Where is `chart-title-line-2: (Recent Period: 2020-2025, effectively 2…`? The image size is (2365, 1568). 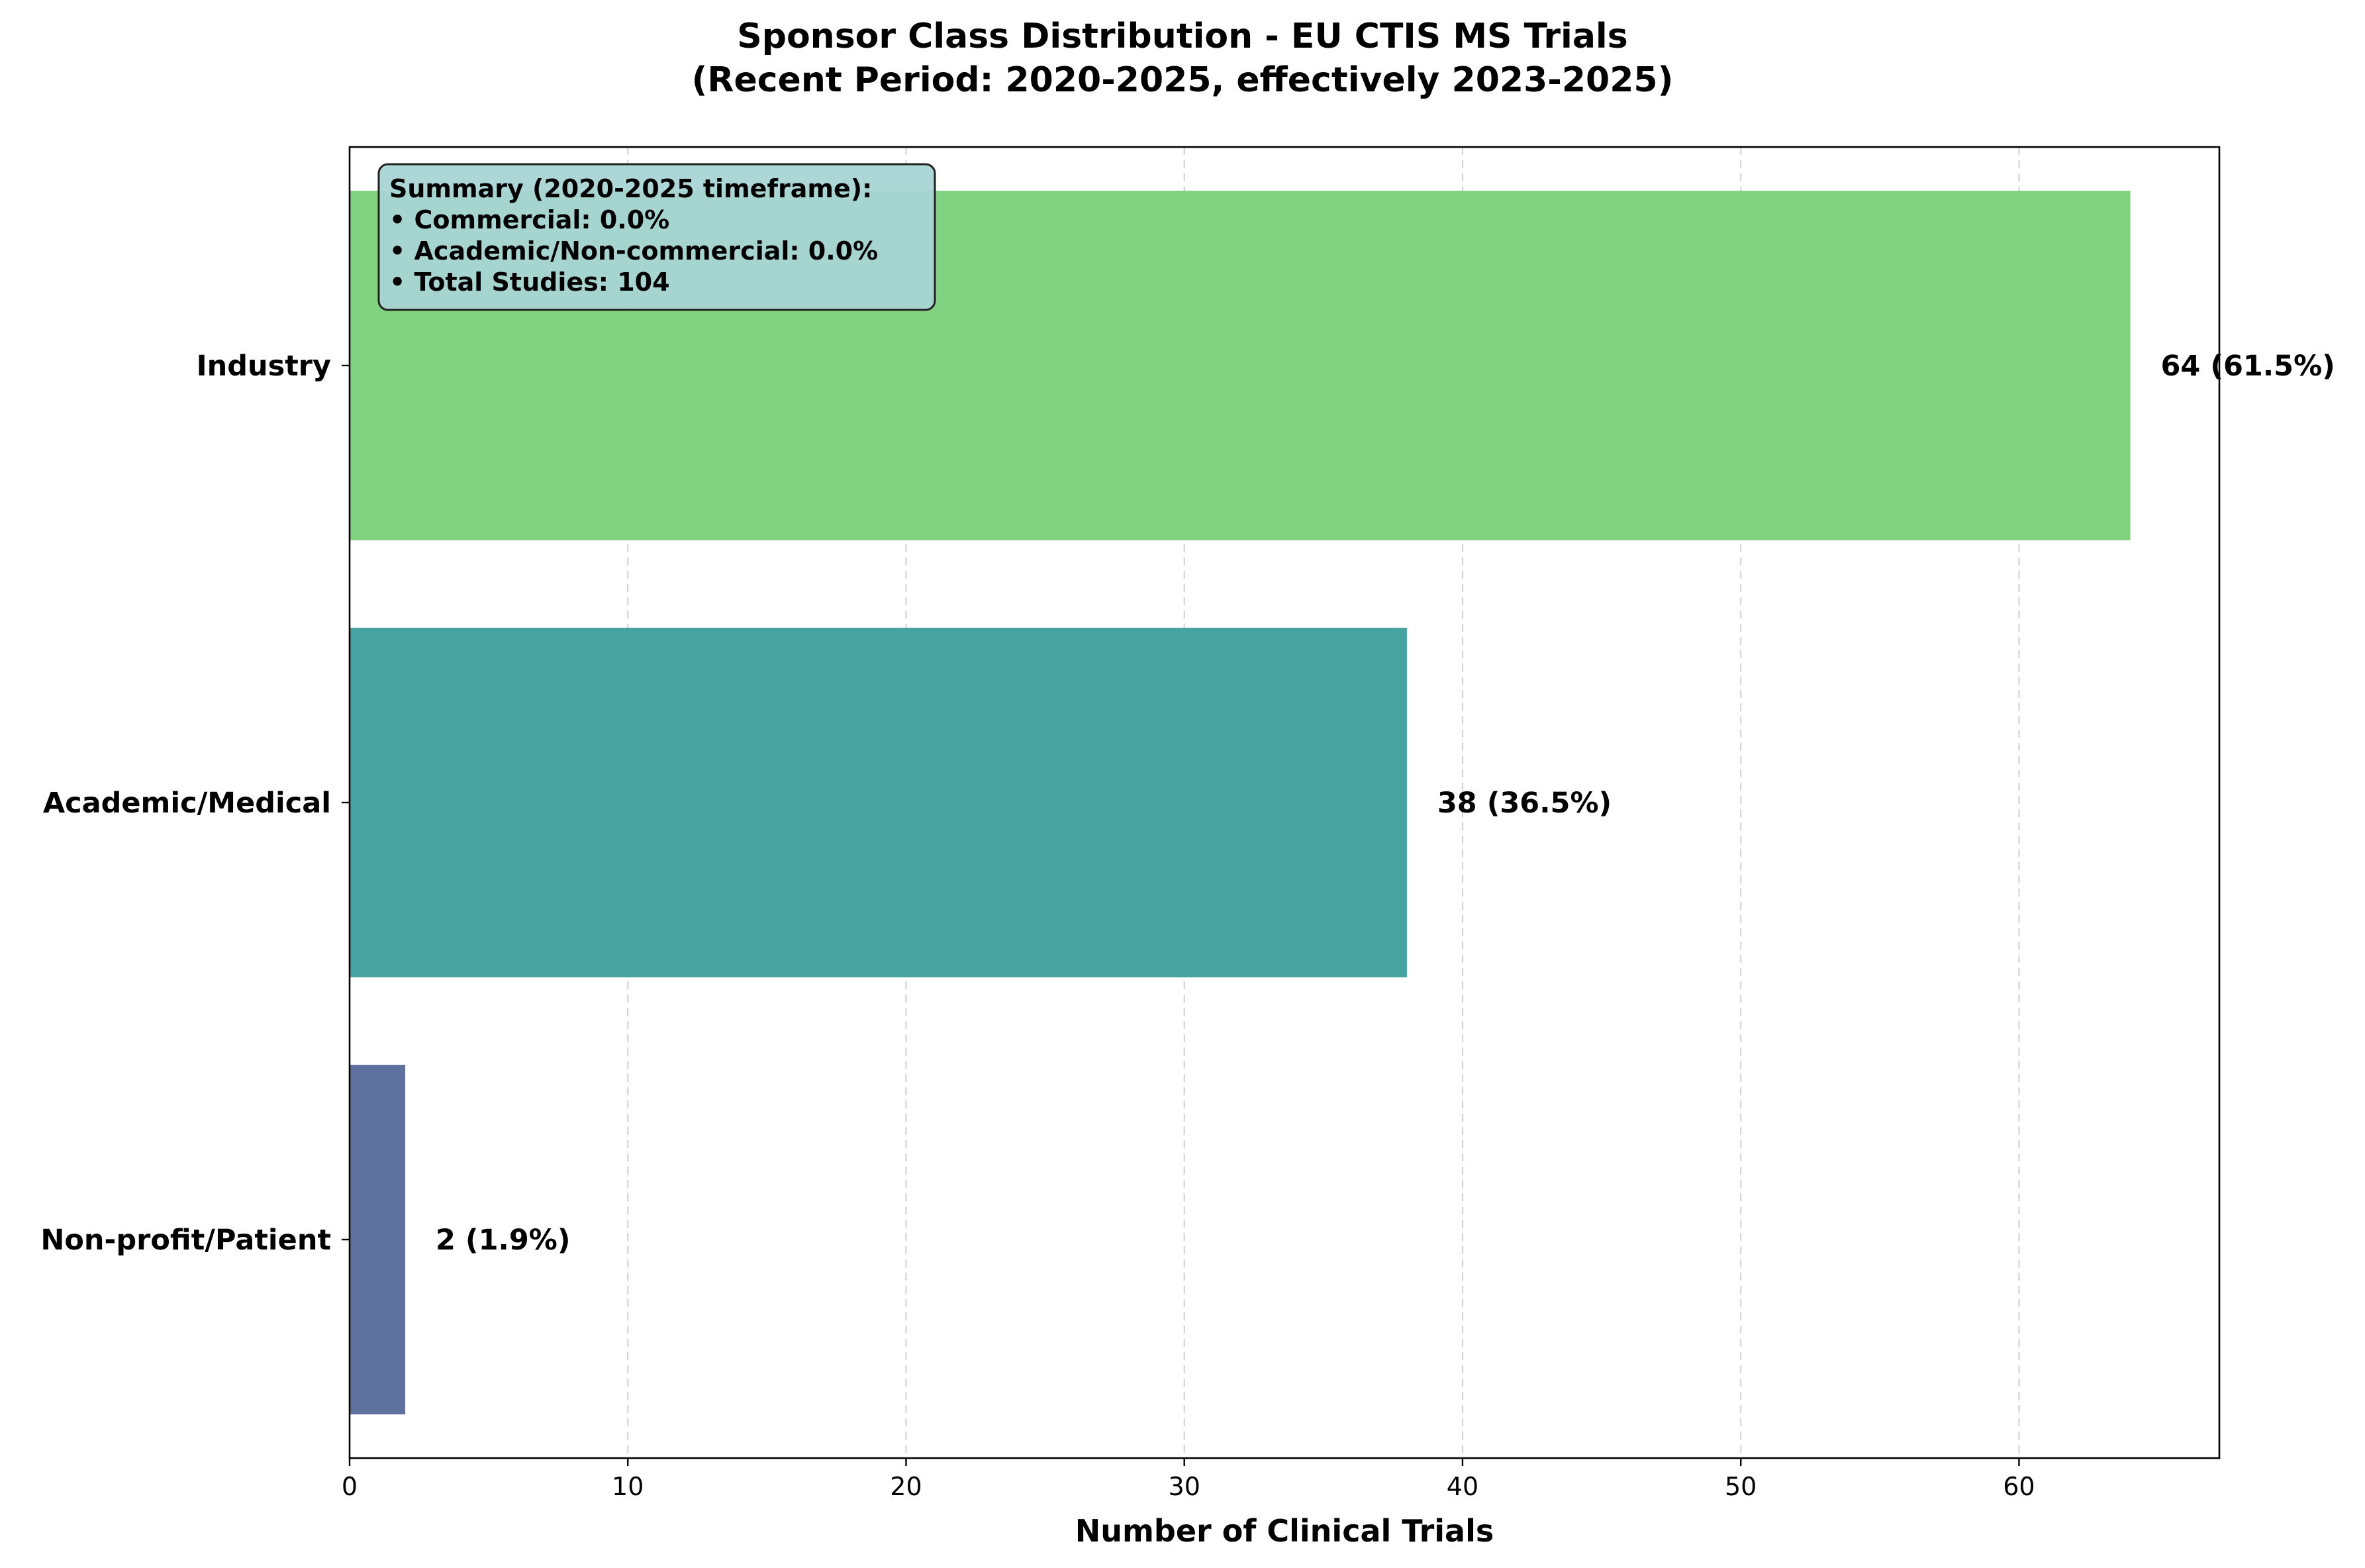
chart-title-line-2: (Recent Period: 2020-2025, effectively 2… is located at coordinates (1183, 80).